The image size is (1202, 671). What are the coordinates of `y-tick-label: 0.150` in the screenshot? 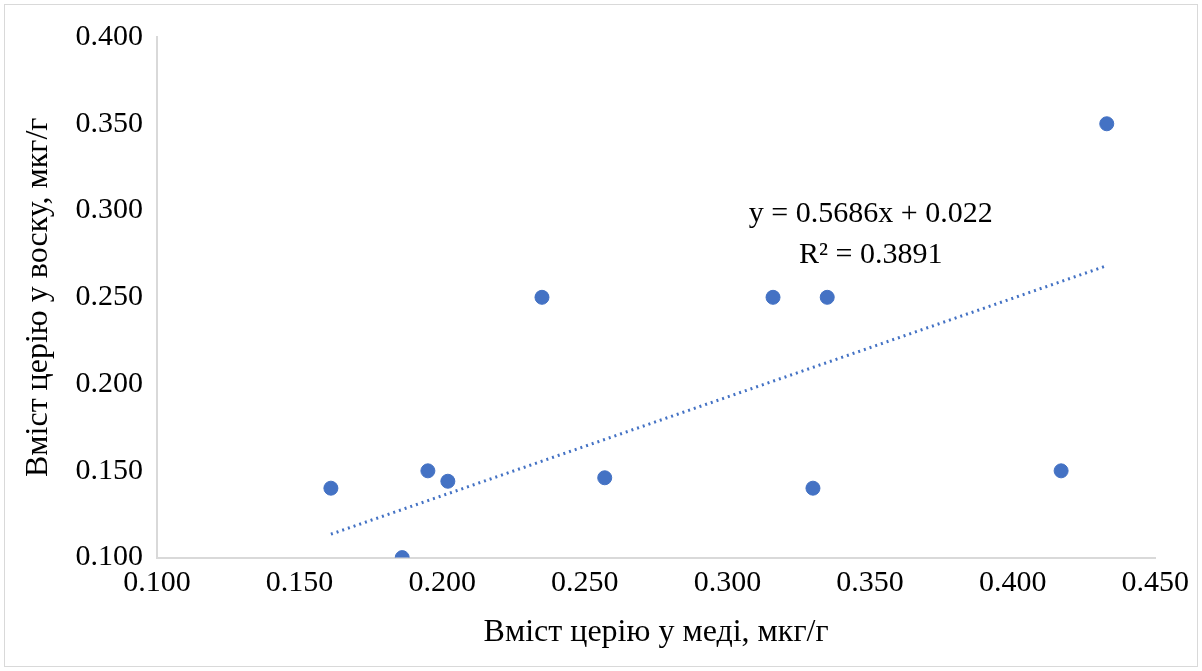 It's located at (109, 468).